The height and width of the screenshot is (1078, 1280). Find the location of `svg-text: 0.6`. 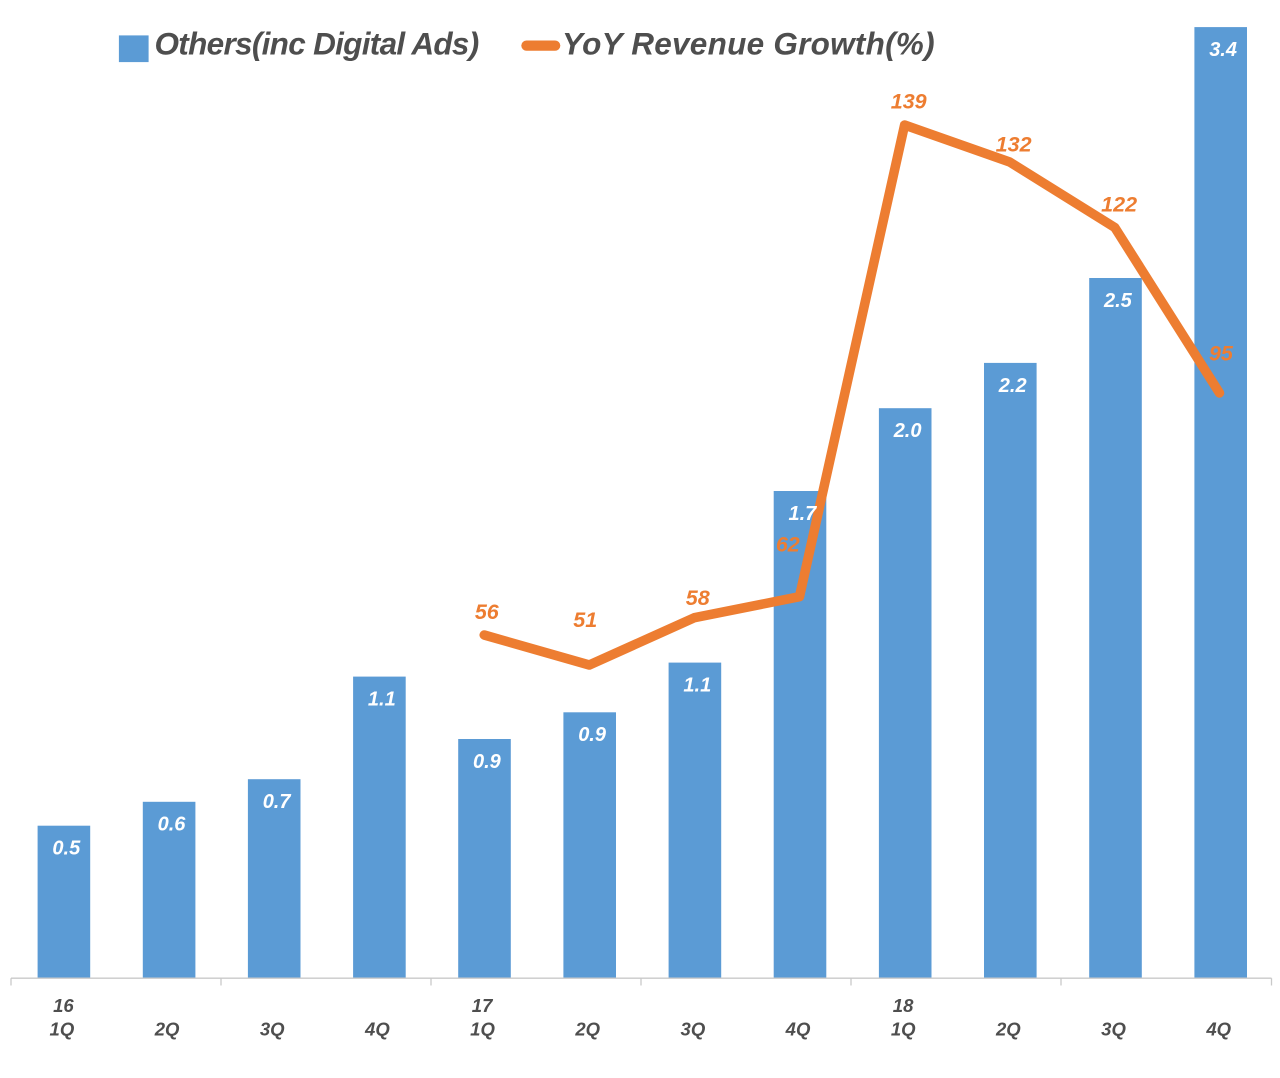

svg-text: 0.6 is located at coordinates (172, 825).